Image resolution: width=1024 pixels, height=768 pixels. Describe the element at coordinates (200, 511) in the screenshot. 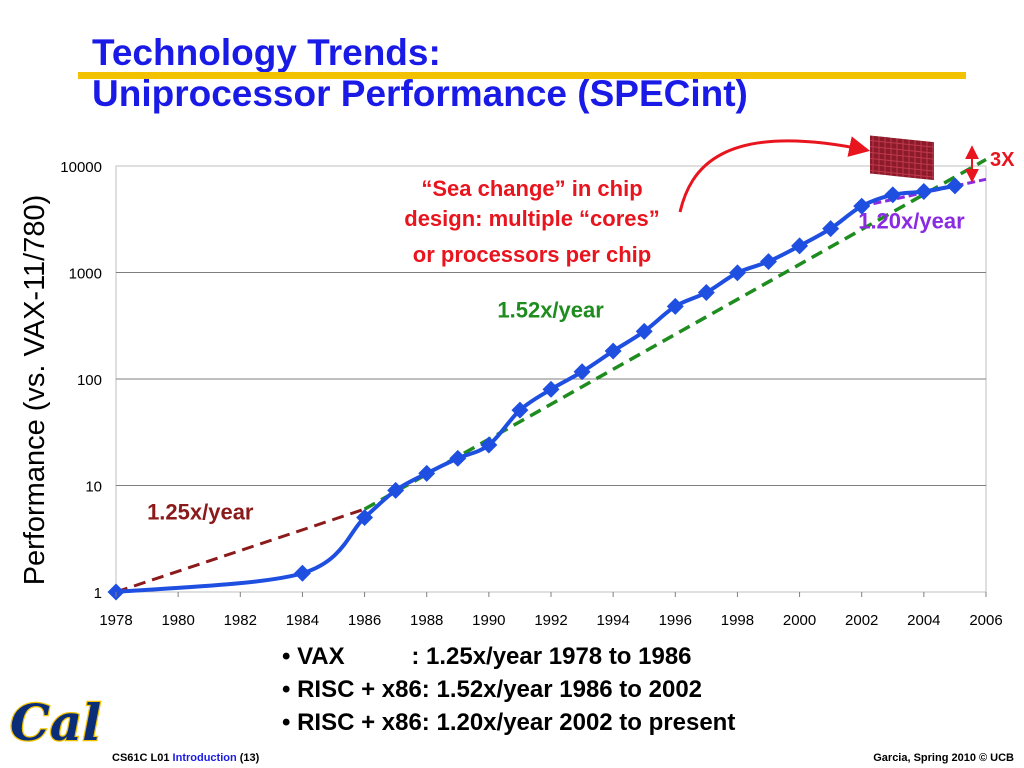

I see `trend-line-label: 1.25x/year` at that location.